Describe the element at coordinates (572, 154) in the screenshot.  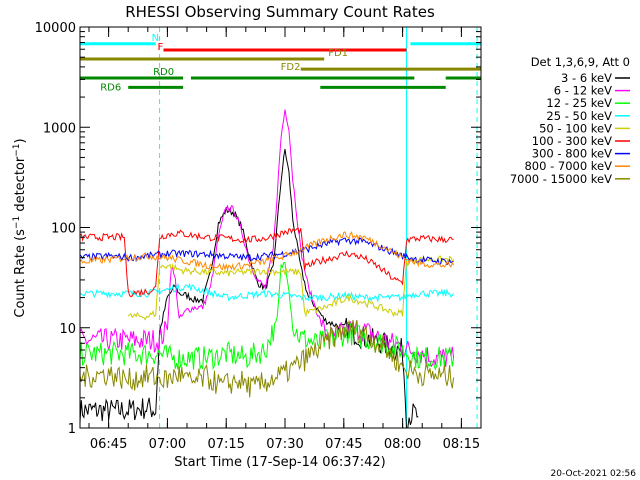
I see `legend-entry-label: 300 - 800 keV` at that location.